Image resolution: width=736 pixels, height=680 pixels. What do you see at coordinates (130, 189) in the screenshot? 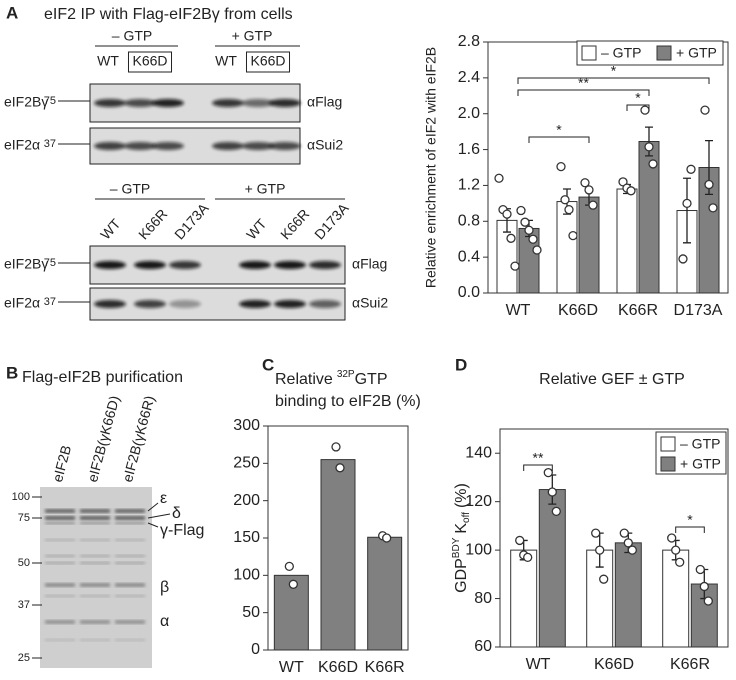
I see `group-label: – GTP` at bounding box center [130, 189].